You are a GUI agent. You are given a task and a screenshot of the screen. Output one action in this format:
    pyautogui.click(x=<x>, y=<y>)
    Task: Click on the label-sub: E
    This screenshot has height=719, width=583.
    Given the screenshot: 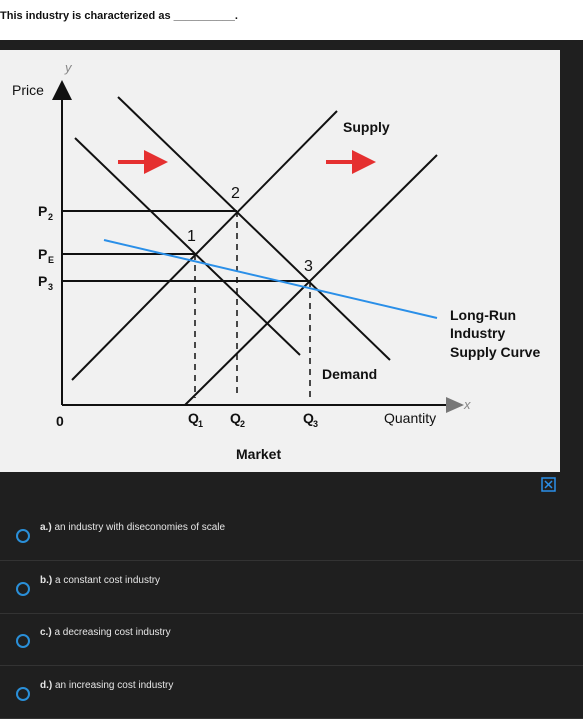 What is the action you would take?
    pyautogui.click(x=51, y=260)
    